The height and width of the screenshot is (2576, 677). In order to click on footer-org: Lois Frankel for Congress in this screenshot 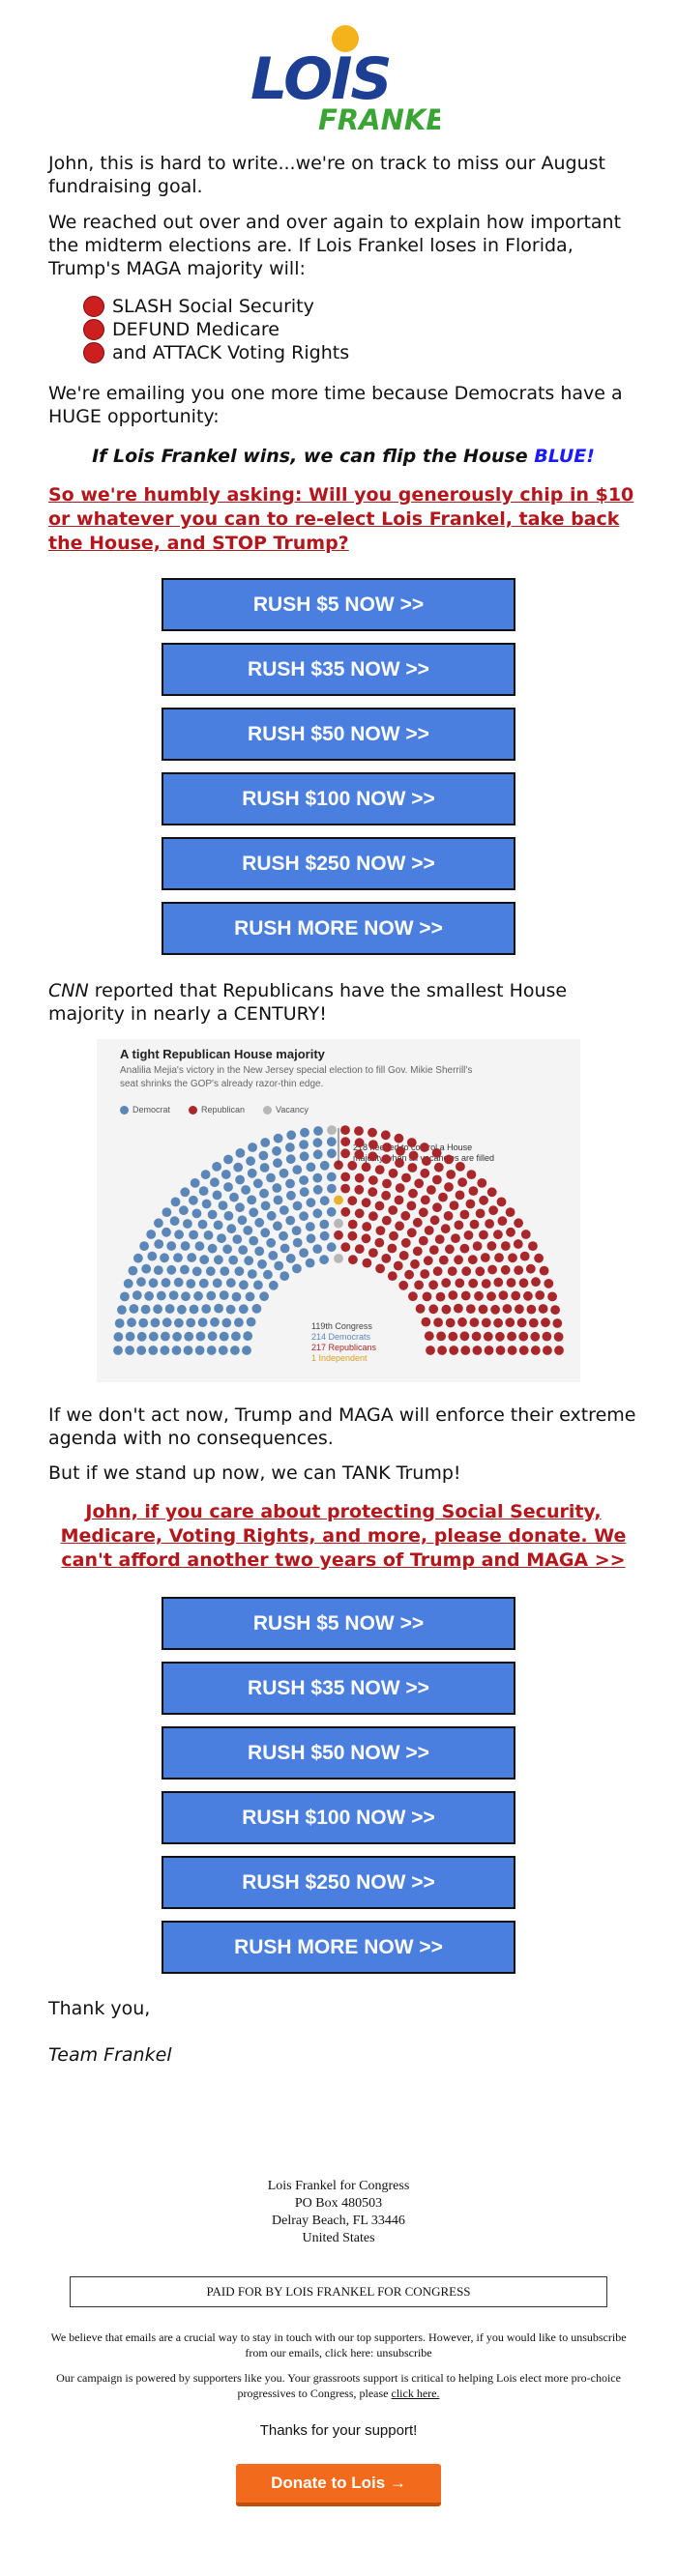, I will do `click(338, 2186)`.